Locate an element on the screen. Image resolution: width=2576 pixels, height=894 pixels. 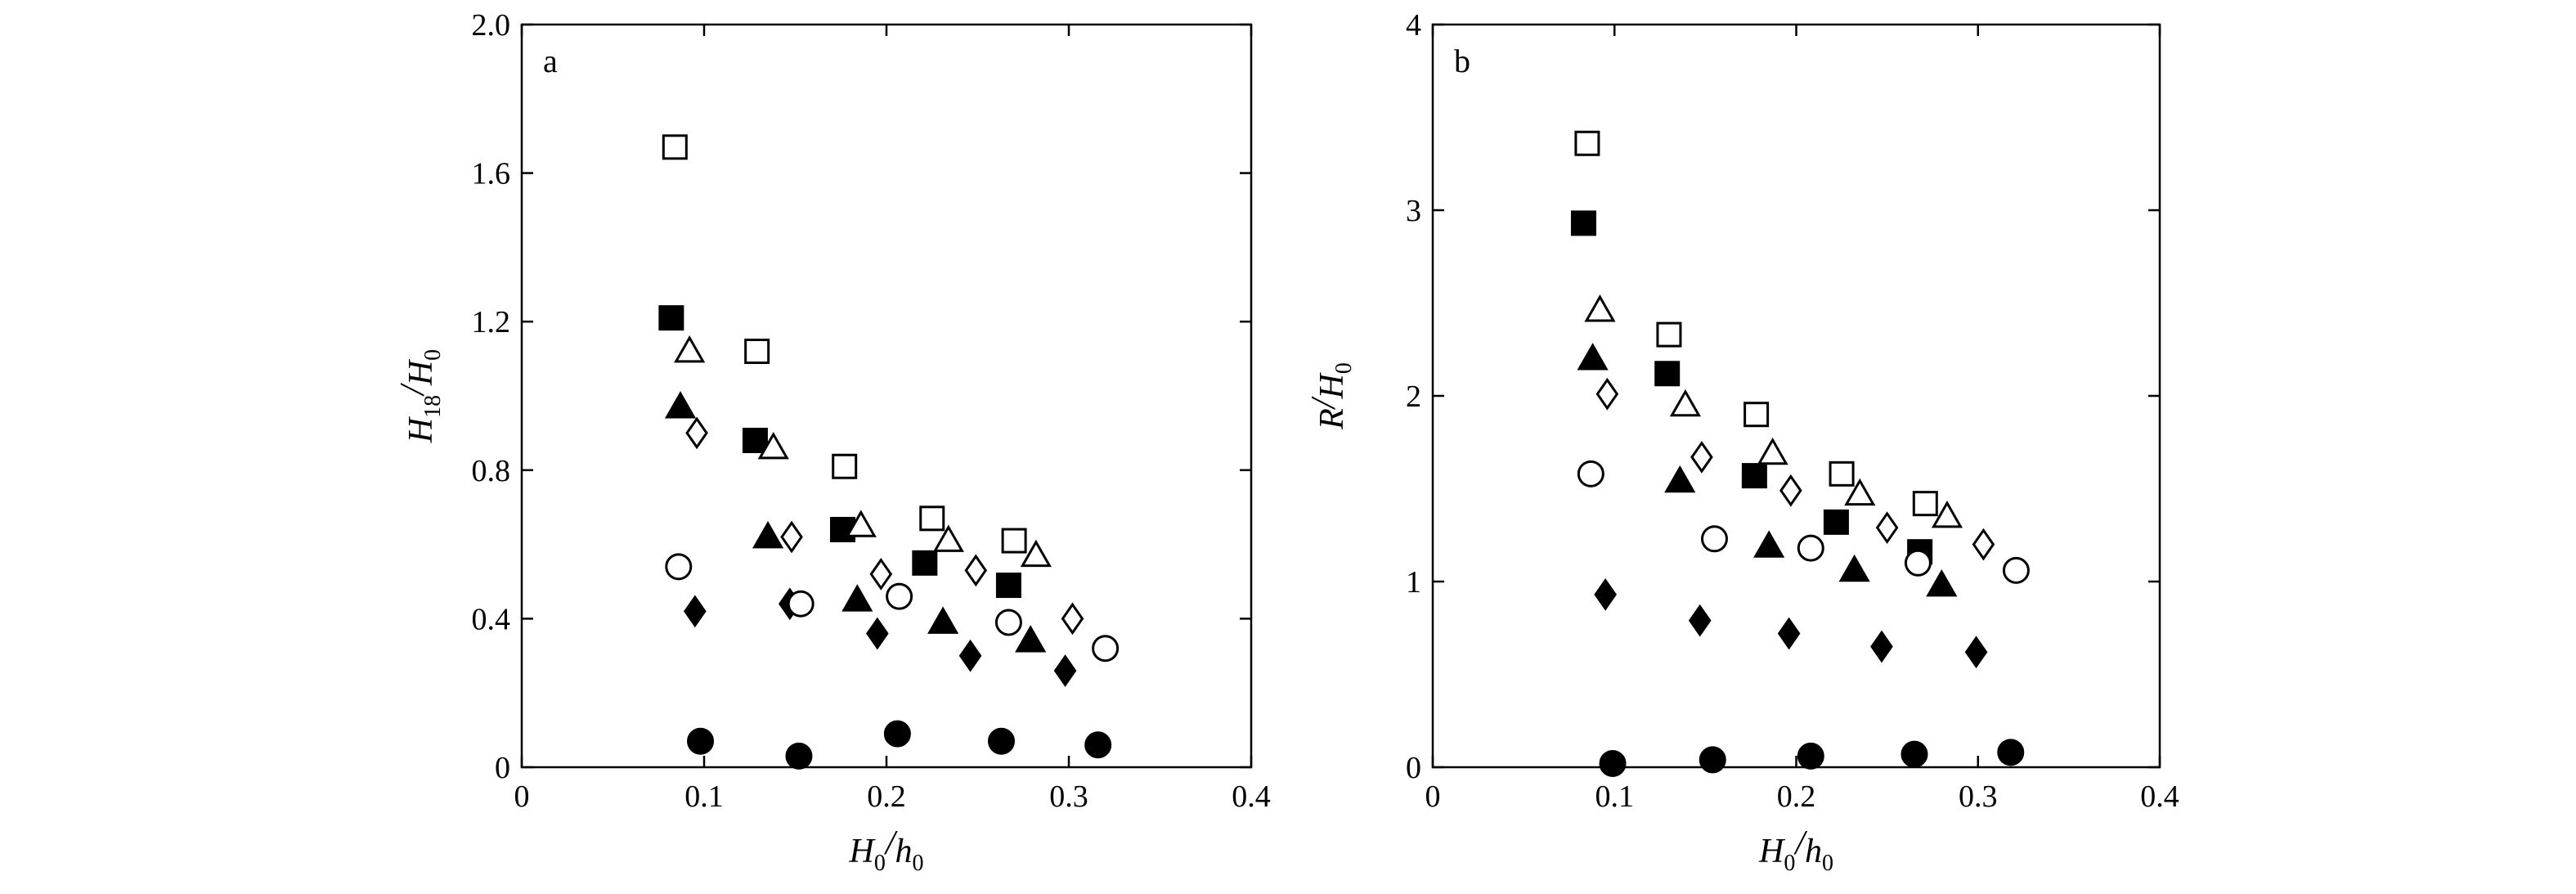
y-tick-label: 3 is located at coordinates (1413, 211).